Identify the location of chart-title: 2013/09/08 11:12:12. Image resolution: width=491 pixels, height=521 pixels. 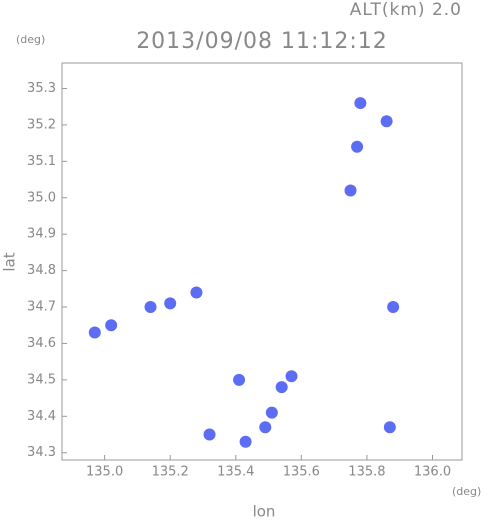
(262, 41).